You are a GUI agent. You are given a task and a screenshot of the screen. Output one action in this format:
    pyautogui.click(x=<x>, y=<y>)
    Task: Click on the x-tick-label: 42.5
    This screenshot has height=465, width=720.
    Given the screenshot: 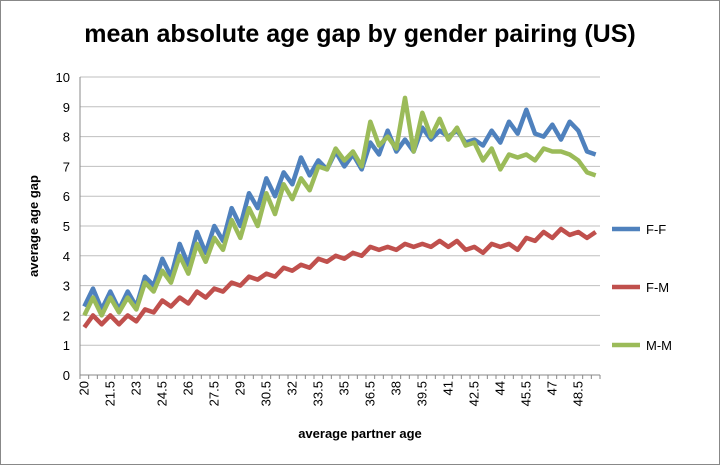 What is the action you would take?
    pyautogui.click(x=473, y=393)
    